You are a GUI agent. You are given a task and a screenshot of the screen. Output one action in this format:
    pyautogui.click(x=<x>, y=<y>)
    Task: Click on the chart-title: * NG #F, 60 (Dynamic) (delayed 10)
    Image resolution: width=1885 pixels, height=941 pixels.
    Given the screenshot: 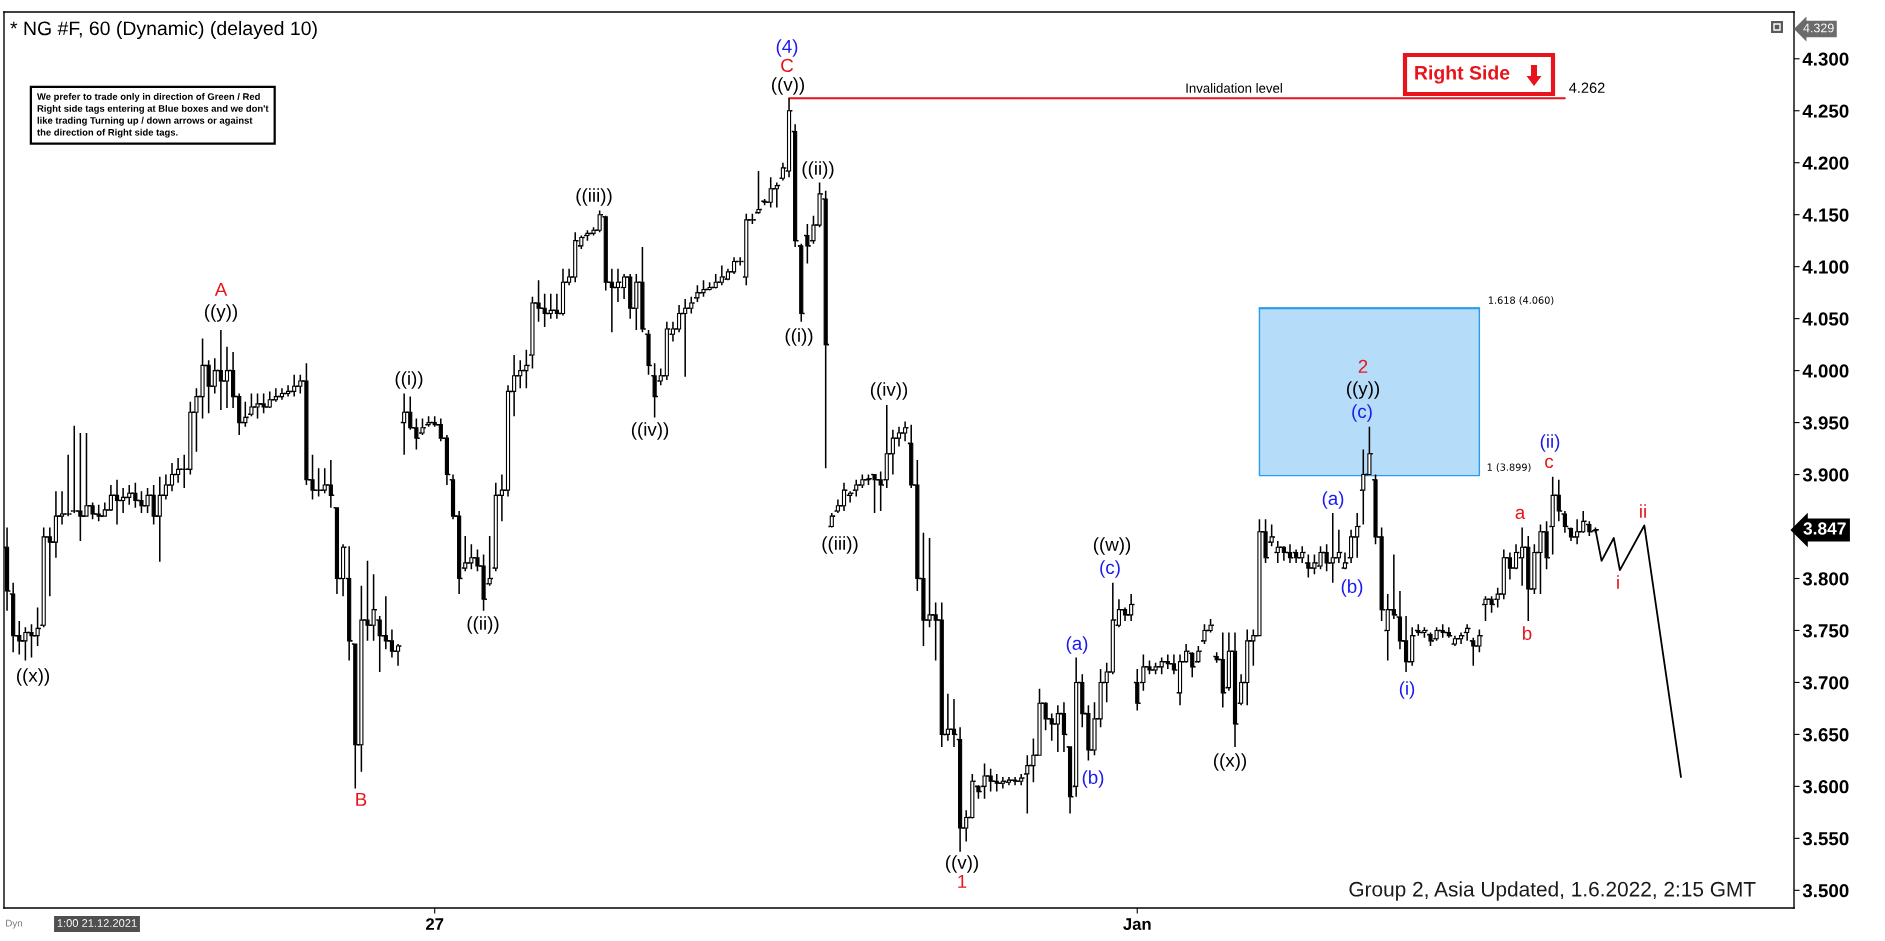 What is the action you would take?
    pyautogui.click(x=163, y=30)
    